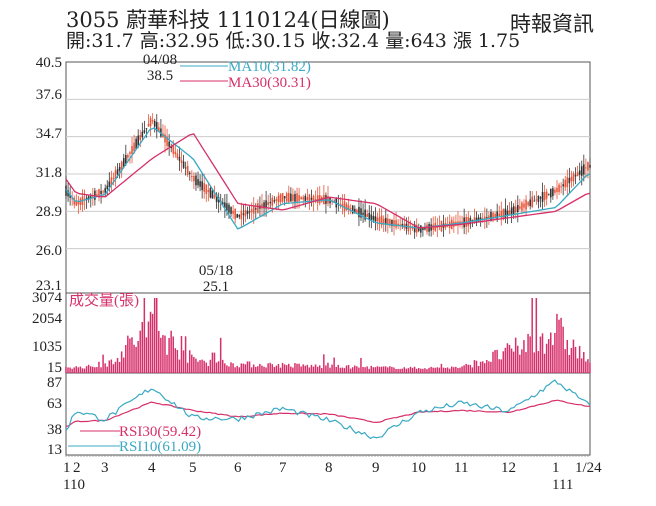 Image resolution: width=656 pixels, height=506 pixels. What do you see at coordinates (160, 60) in the screenshot?
I see `high-date-label: 04/08` at bounding box center [160, 60].